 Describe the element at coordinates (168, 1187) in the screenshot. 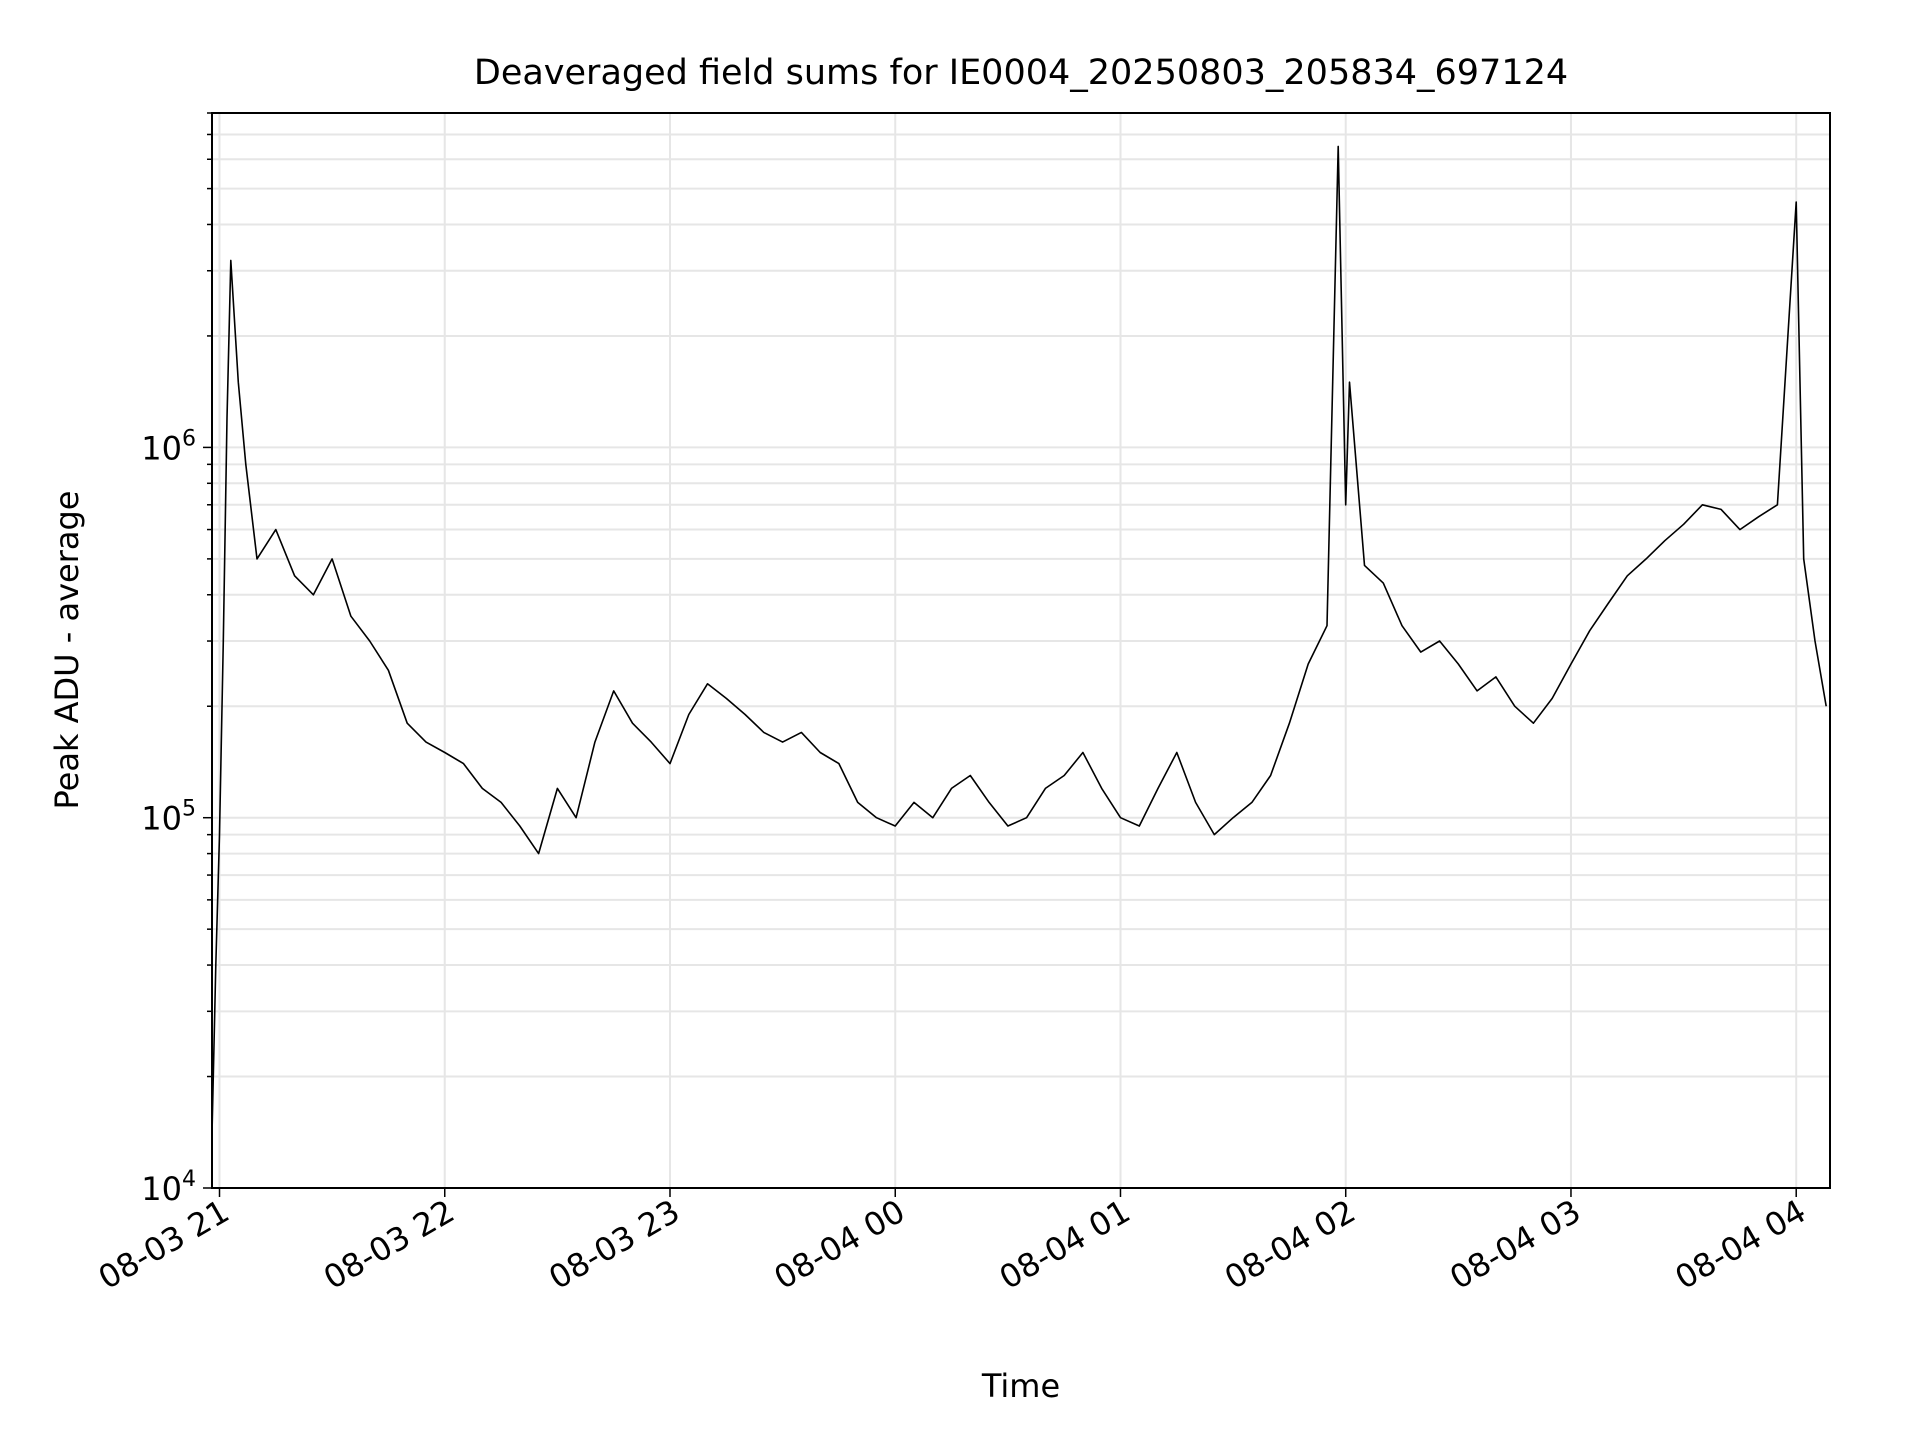

I see `y-tick-label: 104` at that location.